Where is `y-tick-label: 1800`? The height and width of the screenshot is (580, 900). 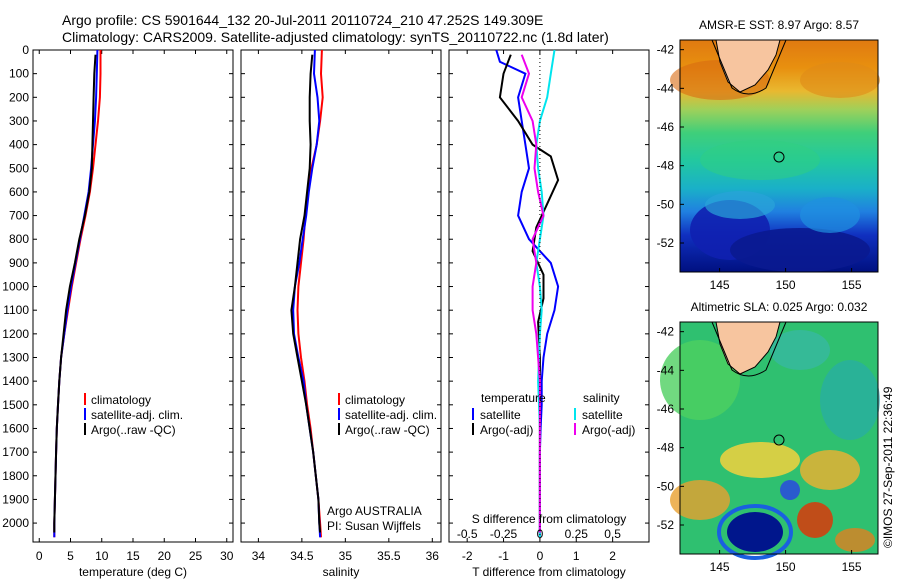
y-tick-label: 1800 is located at coordinates (15, 476).